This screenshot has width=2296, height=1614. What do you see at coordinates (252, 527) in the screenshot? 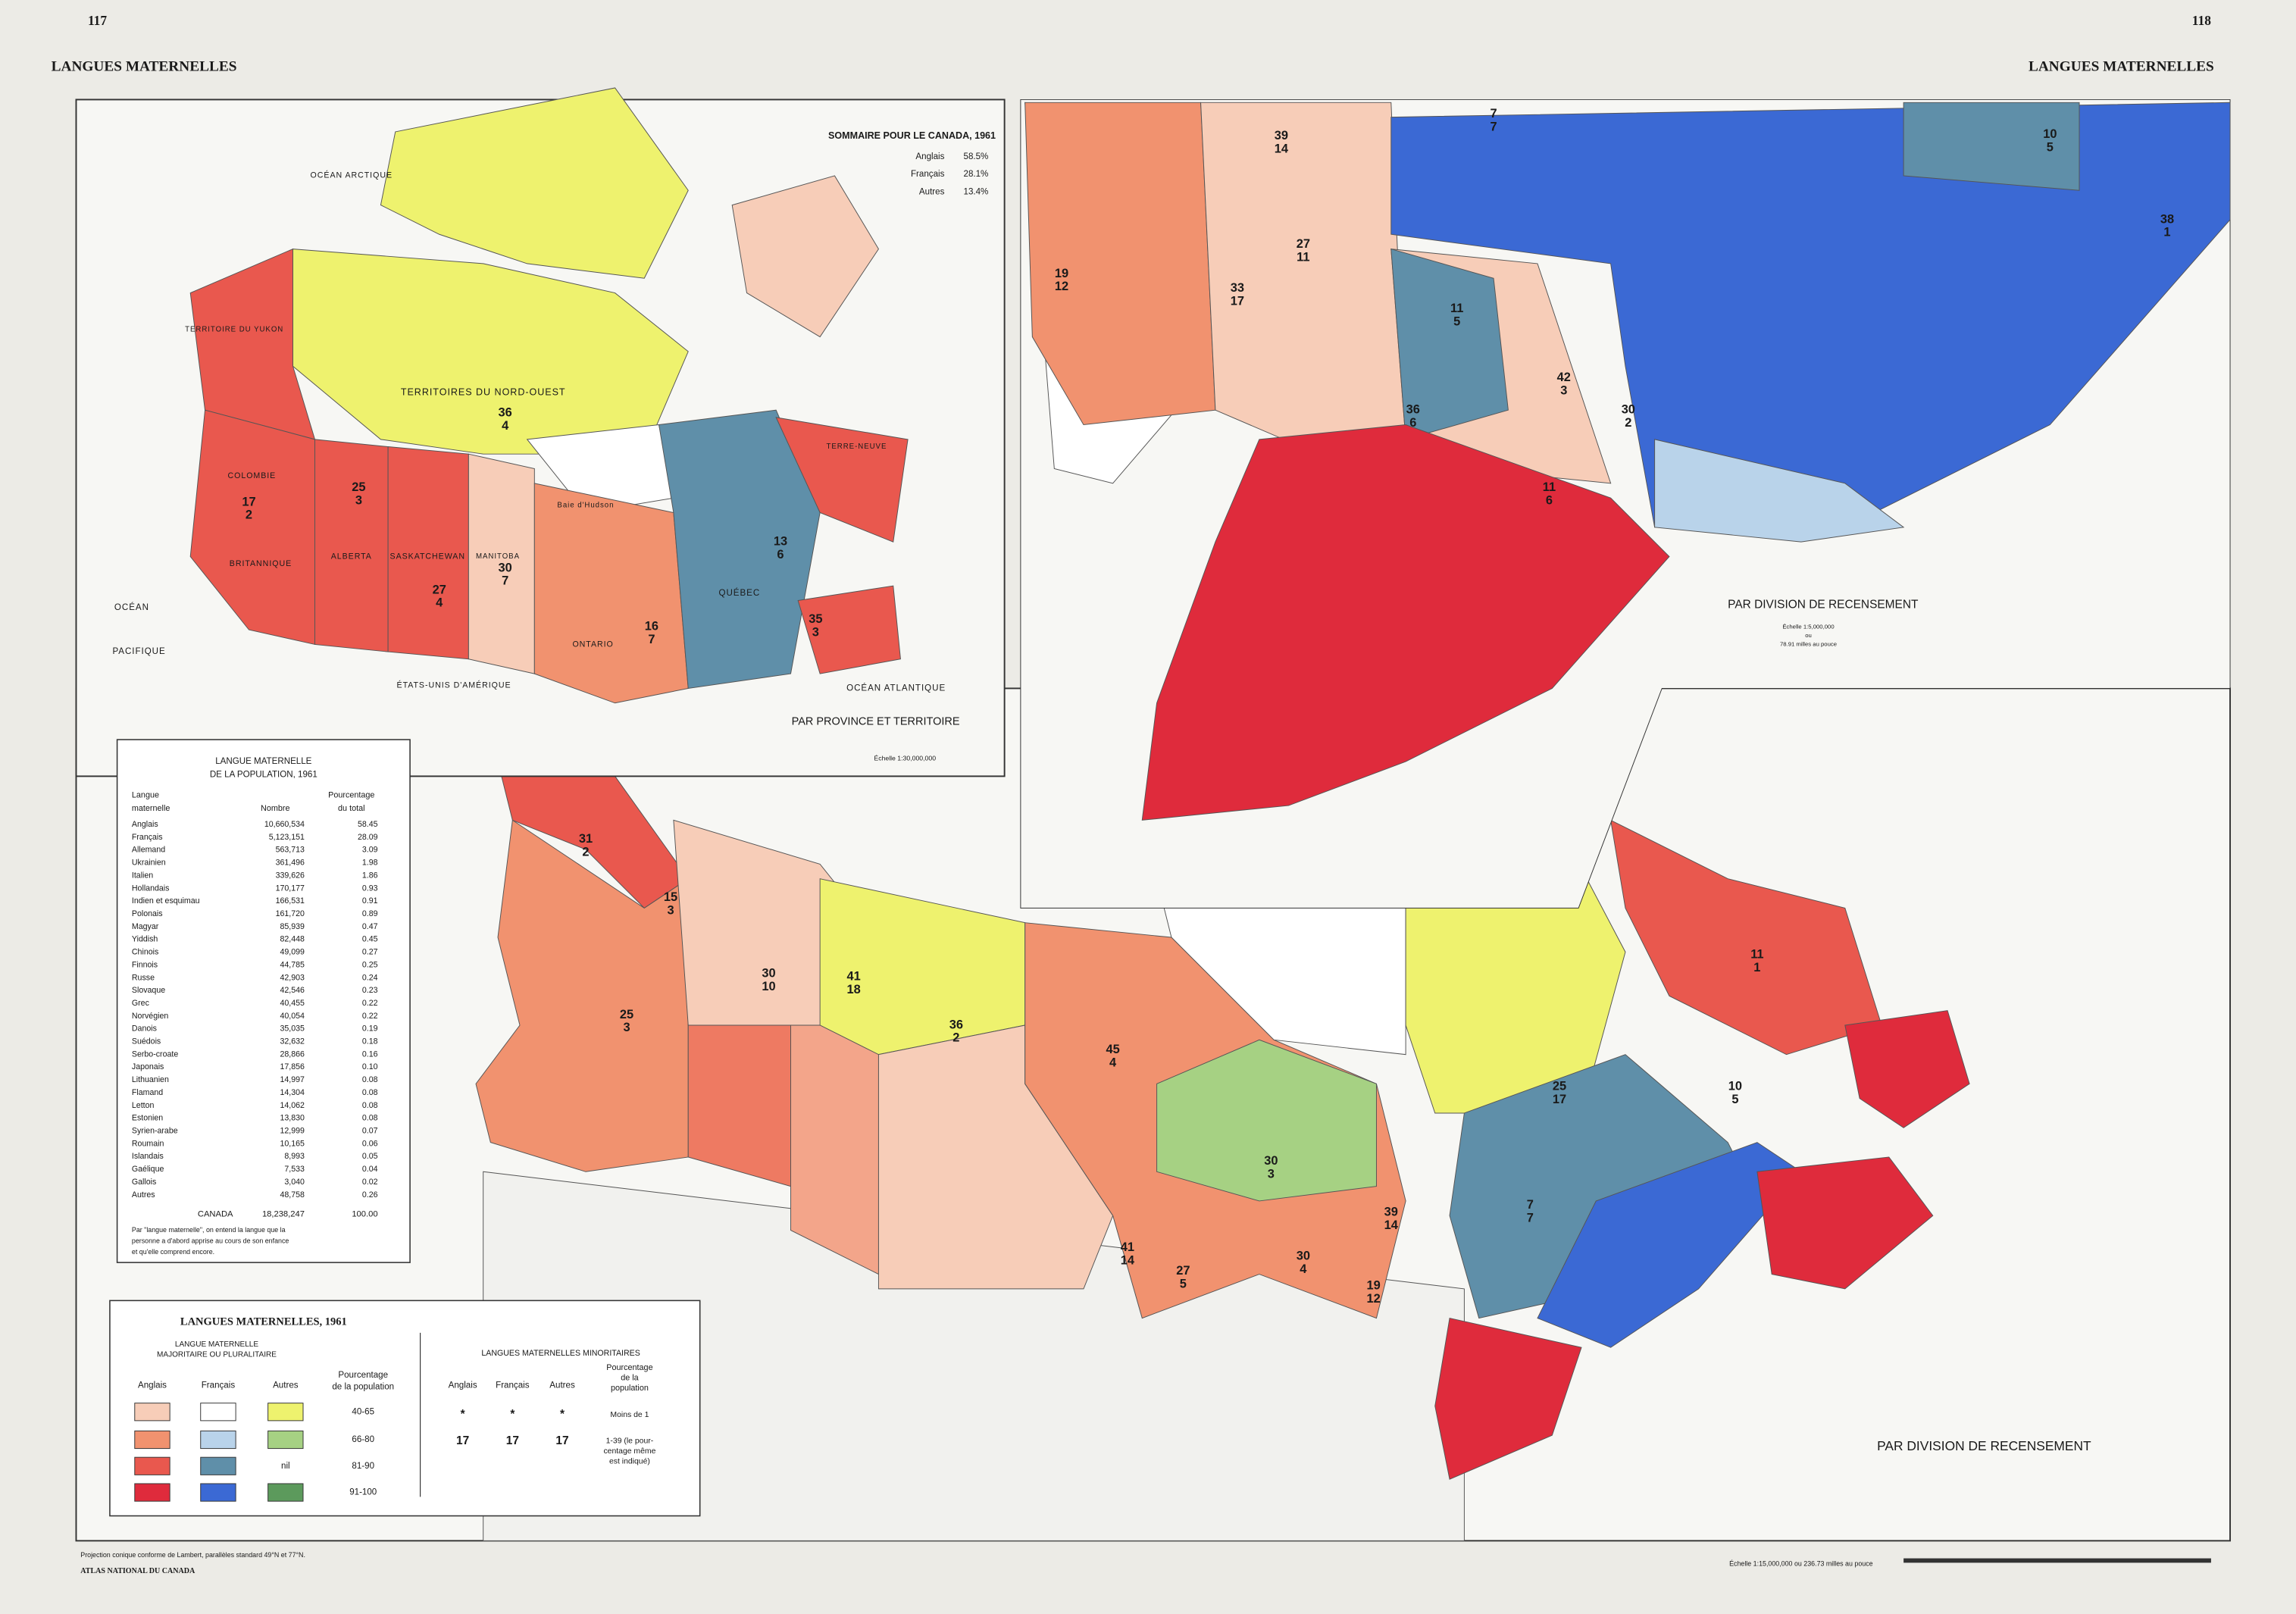
I see `bc-inset` at bounding box center [252, 527].